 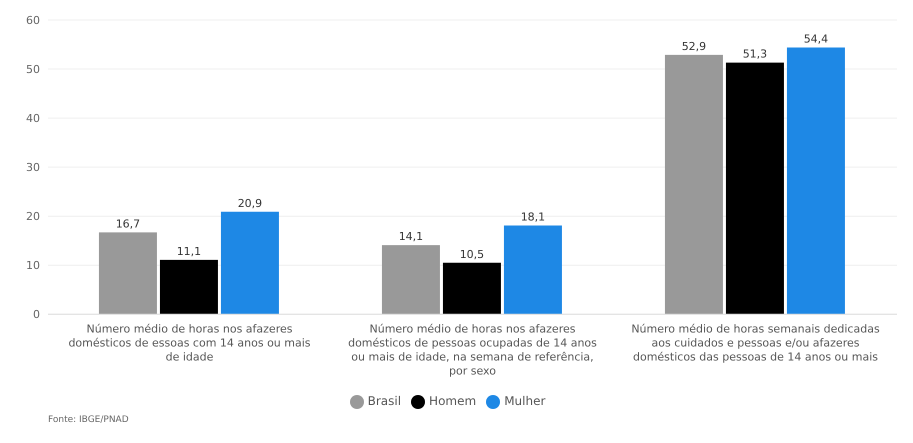 I want to click on data-label: 11,1, so click(x=189, y=251).